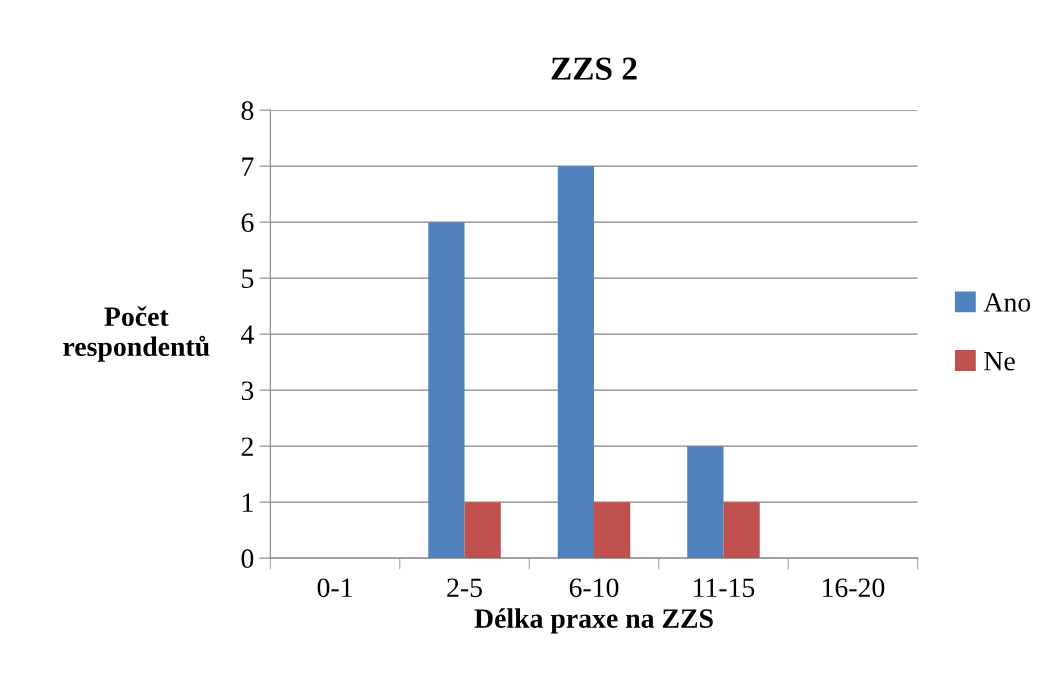 This screenshot has width=1056, height=684. Describe the element at coordinates (136, 334) in the screenshot. I see `y-axis-title: Počet respondentů` at that location.